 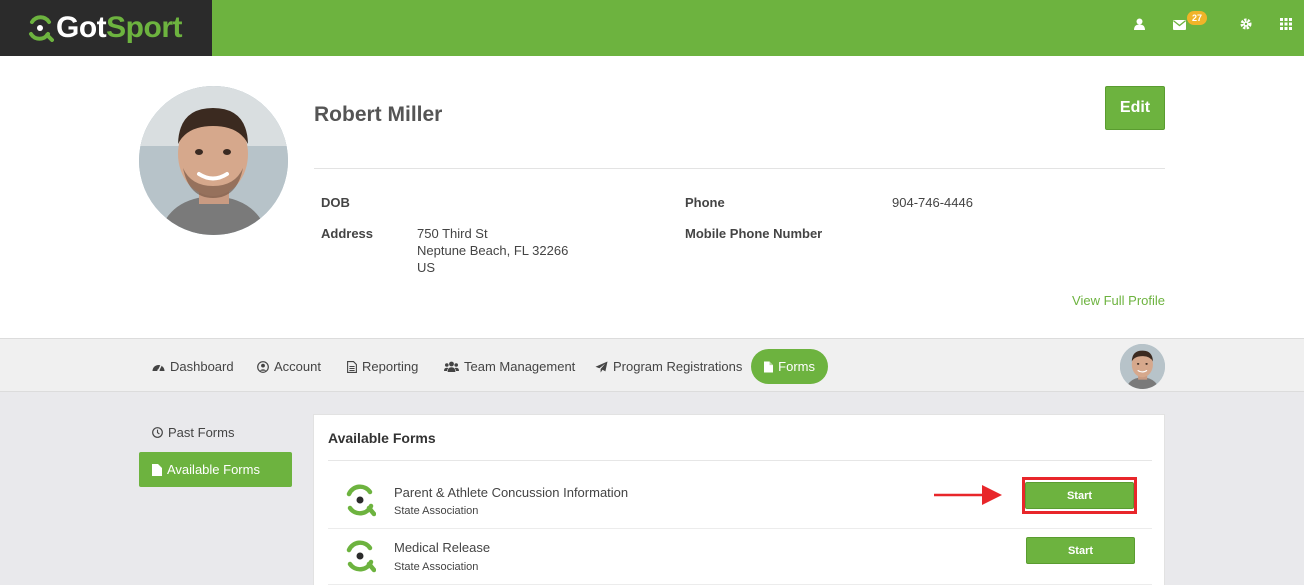 What do you see at coordinates (1142, 366) in the screenshot?
I see `user-avatar-menu` at bounding box center [1142, 366].